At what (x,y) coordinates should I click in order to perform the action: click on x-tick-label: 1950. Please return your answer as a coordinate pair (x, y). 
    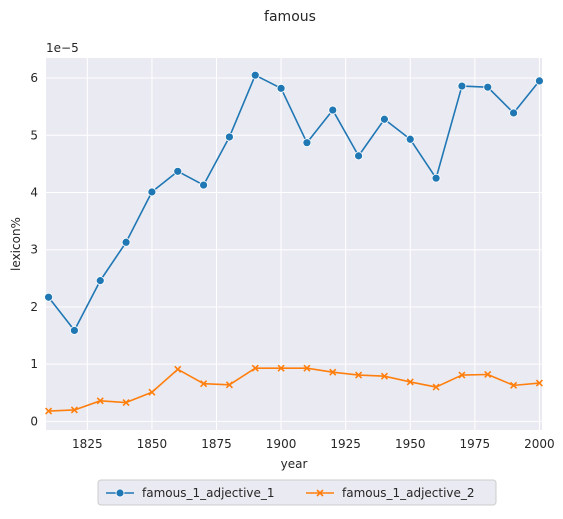
    Looking at the image, I should click on (410, 444).